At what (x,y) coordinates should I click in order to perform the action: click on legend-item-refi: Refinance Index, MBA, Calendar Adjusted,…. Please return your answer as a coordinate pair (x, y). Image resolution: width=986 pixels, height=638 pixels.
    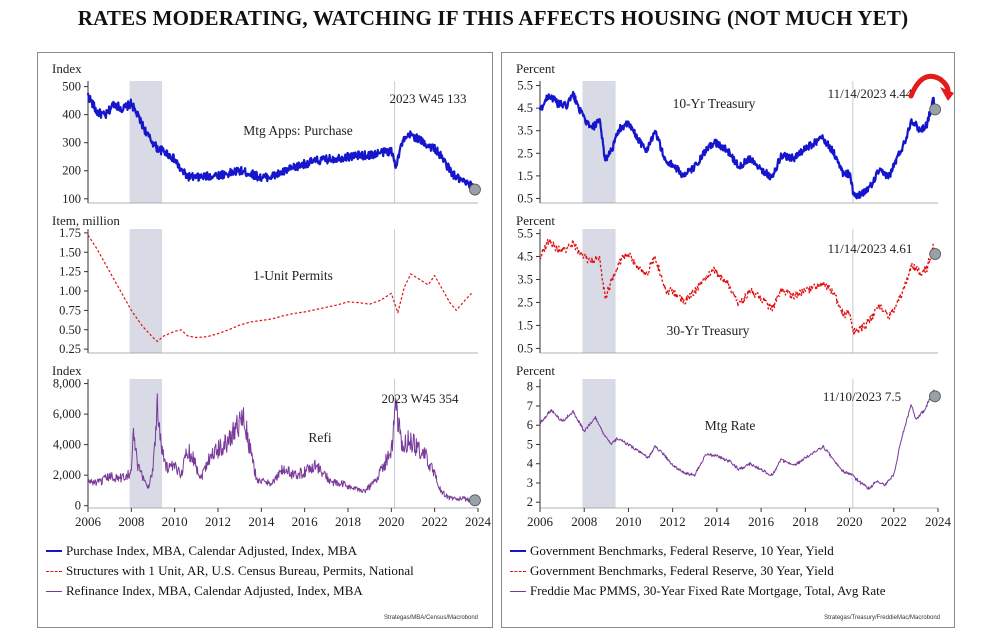
    Looking at the image, I should click on (230, 591).